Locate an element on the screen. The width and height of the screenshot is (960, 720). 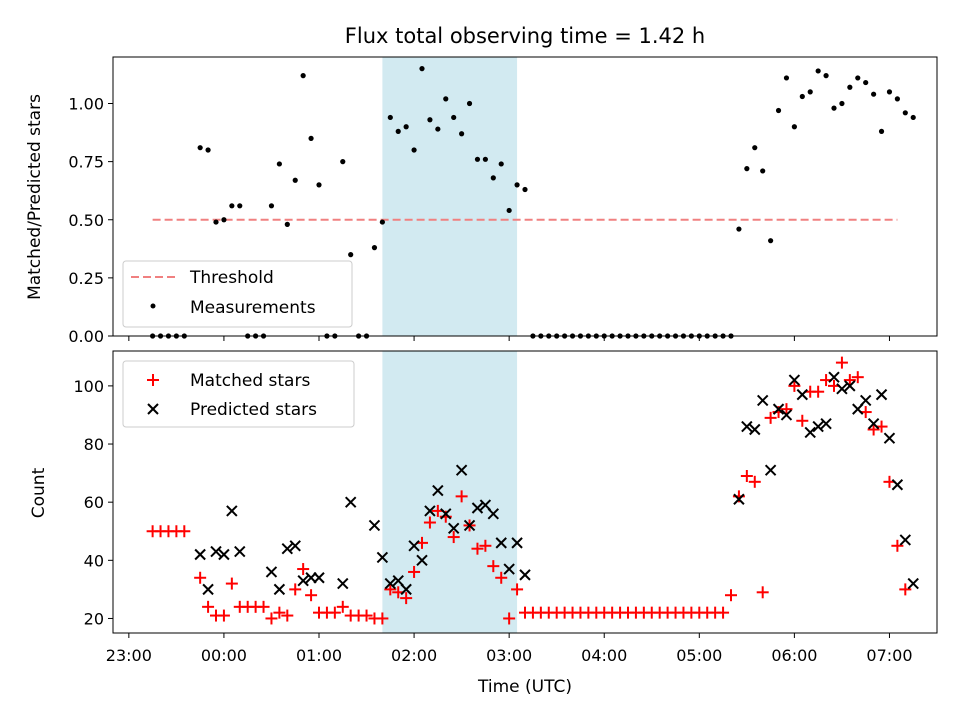
top-y-tick-label: 0.00 is located at coordinates (86, 336).